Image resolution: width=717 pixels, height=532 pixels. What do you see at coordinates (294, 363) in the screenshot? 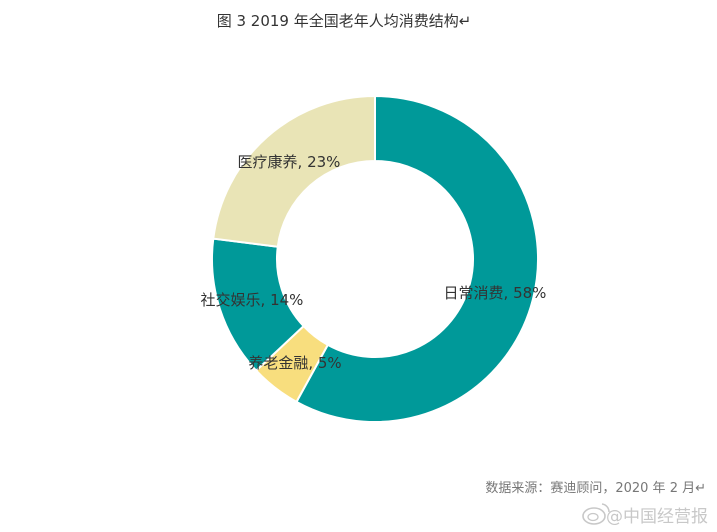
I see `slice-label-2: 养老金融, 5%` at bounding box center [294, 363].